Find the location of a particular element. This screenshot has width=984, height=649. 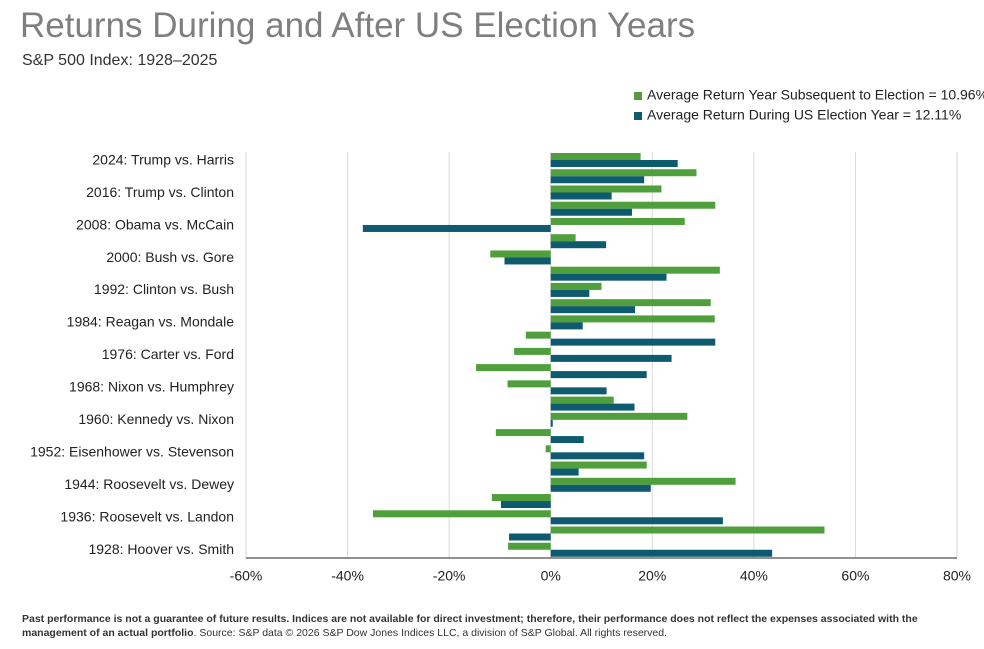

x-tick-label: 60% is located at coordinates (855, 576).